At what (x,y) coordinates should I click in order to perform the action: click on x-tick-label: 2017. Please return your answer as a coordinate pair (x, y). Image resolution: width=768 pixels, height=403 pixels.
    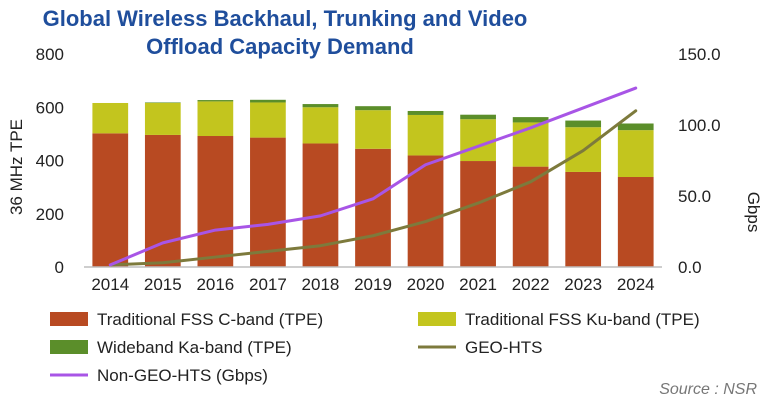
    Looking at the image, I should click on (268, 284).